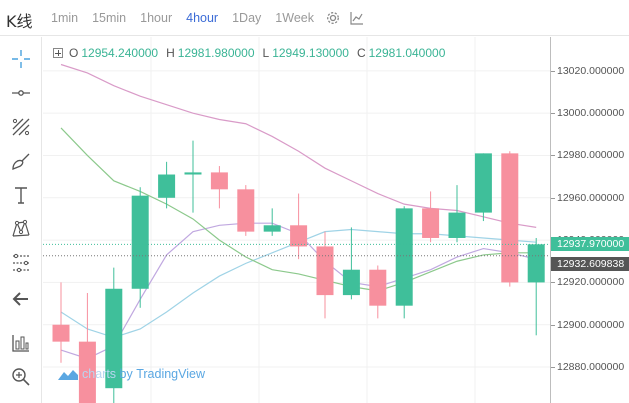 The image size is (629, 403). What do you see at coordinates (171, 374) in the screenshot?
I see `watermark-brand: TradingView` at bounding box center [171, 374].